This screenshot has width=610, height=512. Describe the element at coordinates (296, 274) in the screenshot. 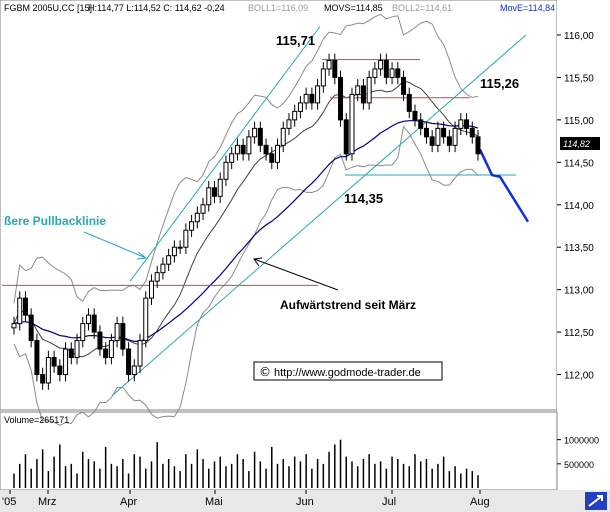

I see `trend-arrow` at that location.